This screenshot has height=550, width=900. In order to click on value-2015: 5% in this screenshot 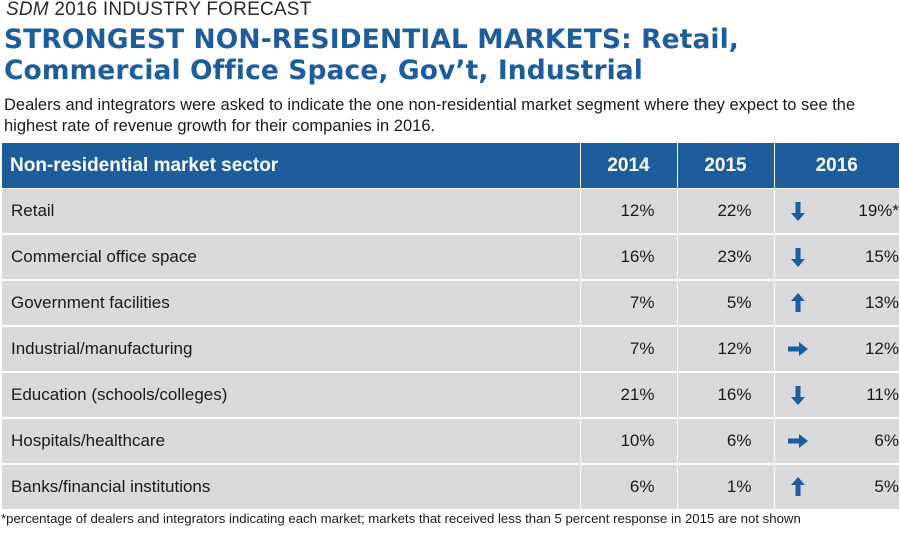, I will do `click(726, 303)`.